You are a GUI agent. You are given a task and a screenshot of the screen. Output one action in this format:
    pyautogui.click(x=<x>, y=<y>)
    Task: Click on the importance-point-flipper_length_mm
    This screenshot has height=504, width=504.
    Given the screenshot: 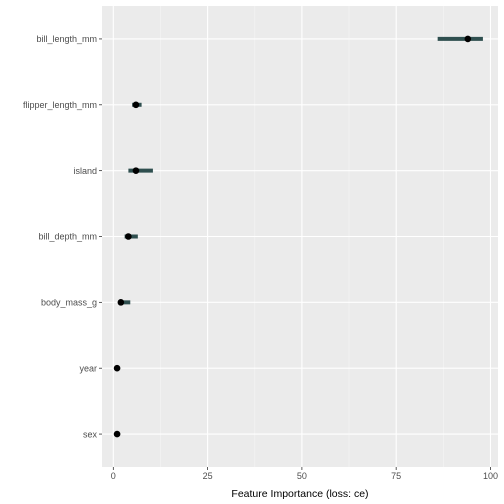 What is the action you would take?
    pyautogui.click(x=136, y=105)
    